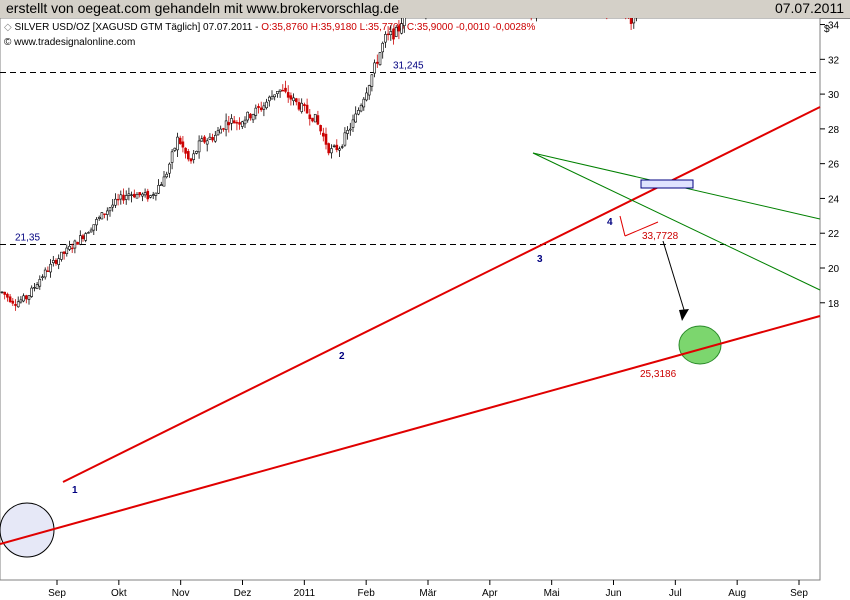  What do you see at coordinates (641, 229) in the screenshot?
I see `short-trend-line` at bounding box center [641, 229].